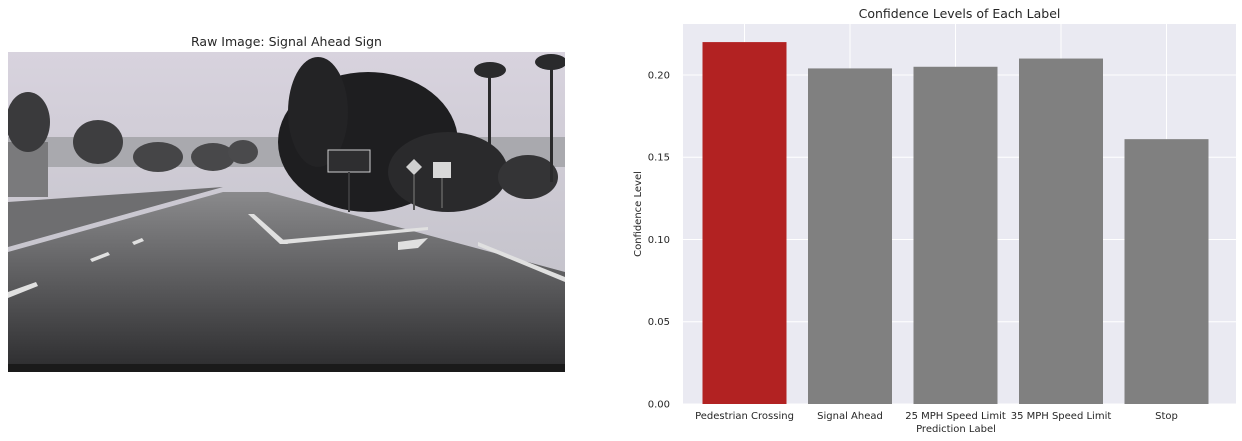  I want to click on x-axis-label: Prediction Label, so click(956, 429).